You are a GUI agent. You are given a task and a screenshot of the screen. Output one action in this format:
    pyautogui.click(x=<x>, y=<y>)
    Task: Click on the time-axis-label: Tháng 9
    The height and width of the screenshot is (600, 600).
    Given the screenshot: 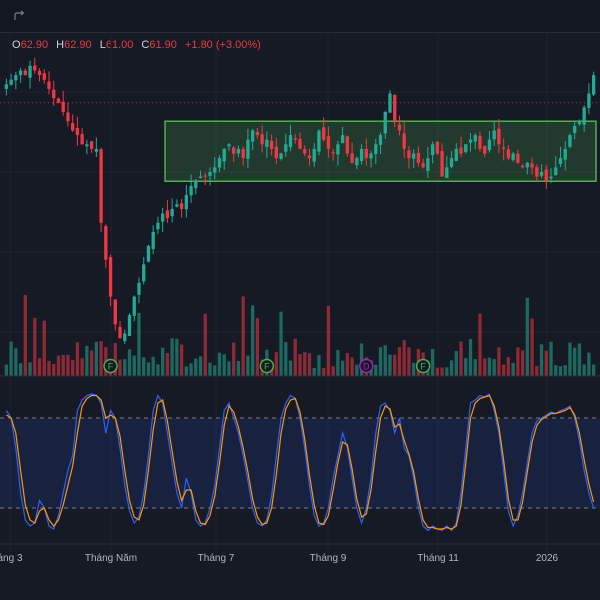 What is the action you would take?
    pyautogui.click(x=328, y=558)
    